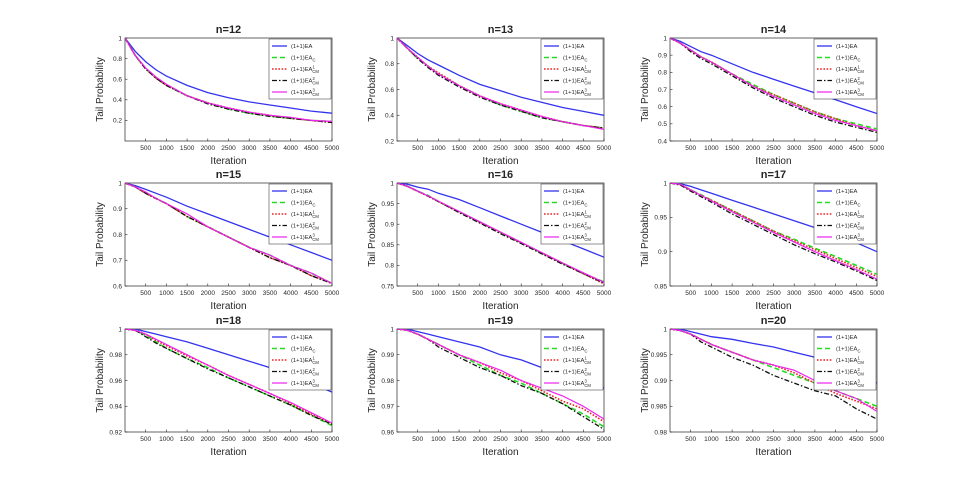  I want to click on y-tick-label: 0.98, so click(115, 355).